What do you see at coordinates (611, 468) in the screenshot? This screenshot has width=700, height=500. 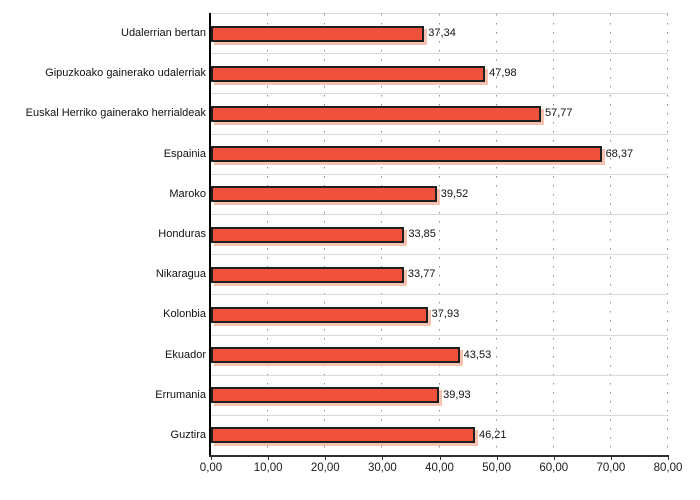 I see `tick-label: 70,00` at bounding box center [611, 468].